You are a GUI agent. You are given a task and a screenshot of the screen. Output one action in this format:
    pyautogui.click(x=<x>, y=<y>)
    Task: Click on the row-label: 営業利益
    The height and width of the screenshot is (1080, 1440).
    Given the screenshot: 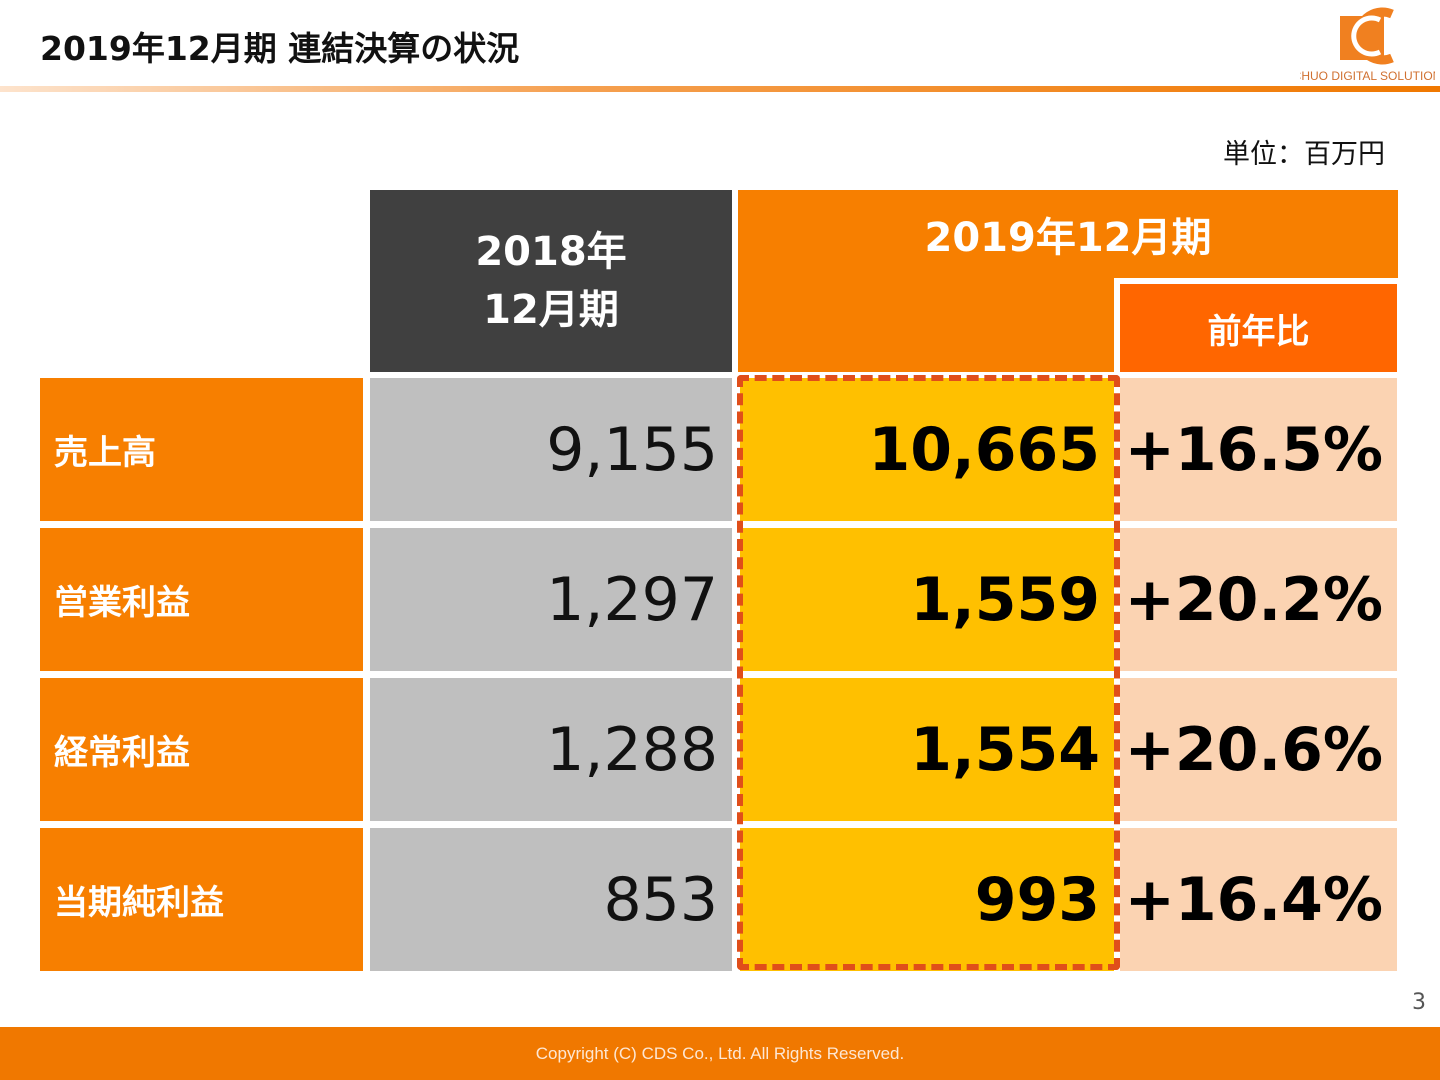 What is the action you would take?
    pyautogui.click(x=201, y=599)
    